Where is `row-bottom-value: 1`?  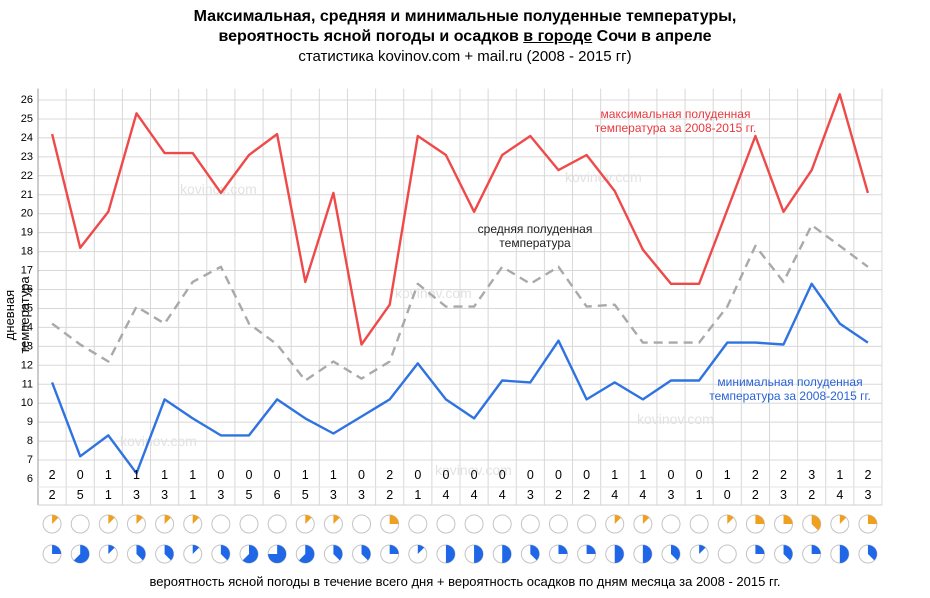
row-bottom-value: 1 is located at coordinates (192, 495).